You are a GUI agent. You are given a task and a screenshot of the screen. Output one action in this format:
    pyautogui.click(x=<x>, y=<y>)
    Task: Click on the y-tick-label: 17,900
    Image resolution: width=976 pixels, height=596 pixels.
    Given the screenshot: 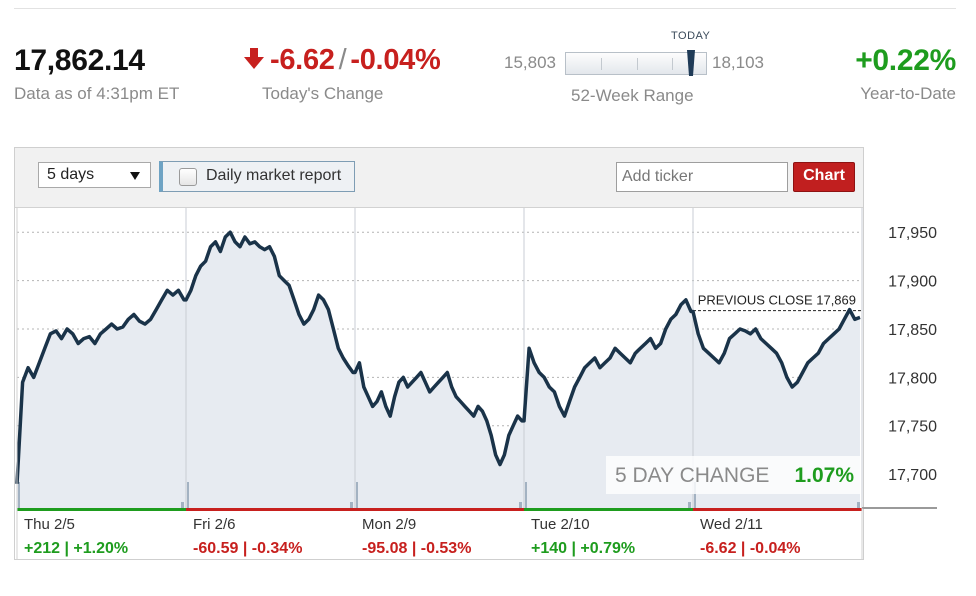 What is the action you would take?
    pyautogui.click(x=912, y=282)
    